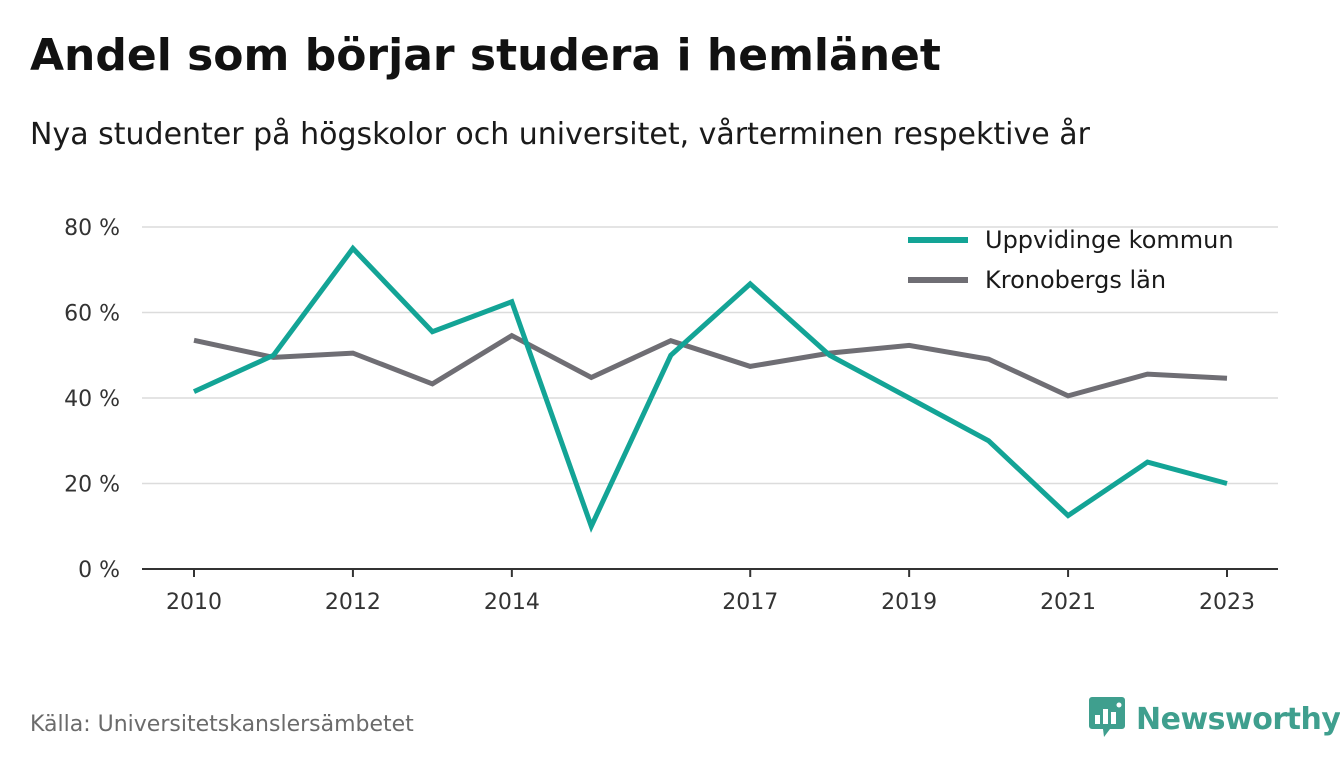 This screenshot has height=771, width=1340. Describe the element at coordinates (353, 602) in the screenshot. I see `x-tick-label: 2012` at that location.